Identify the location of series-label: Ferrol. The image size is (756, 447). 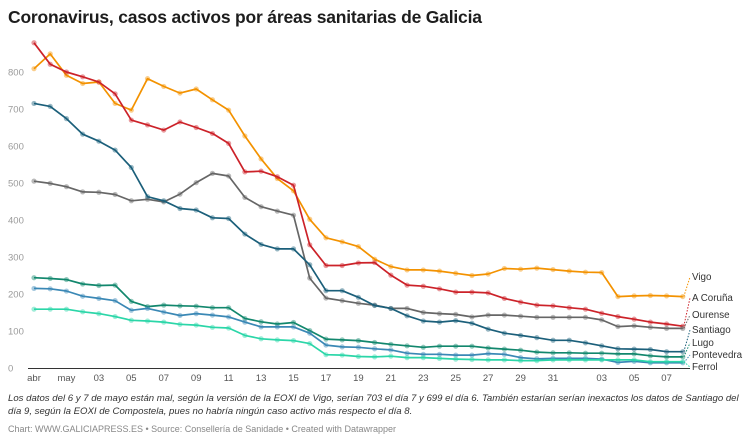
(705, 367).